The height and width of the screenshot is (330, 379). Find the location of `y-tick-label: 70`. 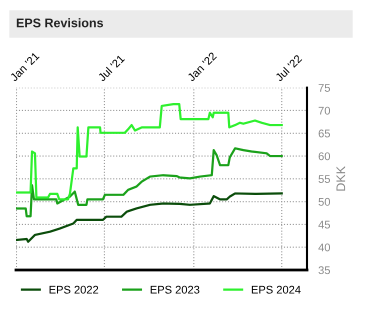

y-tick-label: 70 is located at coordinates (324, 110).